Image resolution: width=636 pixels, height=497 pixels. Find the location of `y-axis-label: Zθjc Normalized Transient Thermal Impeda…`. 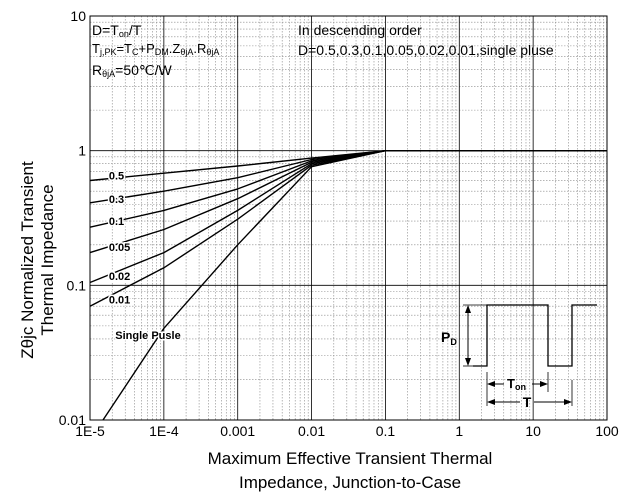

y-axis-label: Zθjc Normalized Transient Thermal Impeda… is located at coordinates (38, 260).